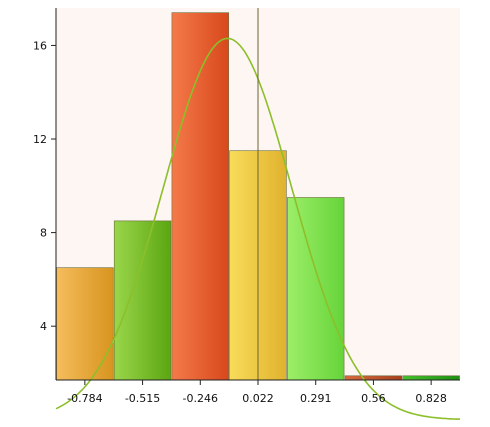 The width and height of the screenshot is (490, 427). Describe the element at coordinates (142, 300) in the screenshot. I see `bar--0.515` at that location.